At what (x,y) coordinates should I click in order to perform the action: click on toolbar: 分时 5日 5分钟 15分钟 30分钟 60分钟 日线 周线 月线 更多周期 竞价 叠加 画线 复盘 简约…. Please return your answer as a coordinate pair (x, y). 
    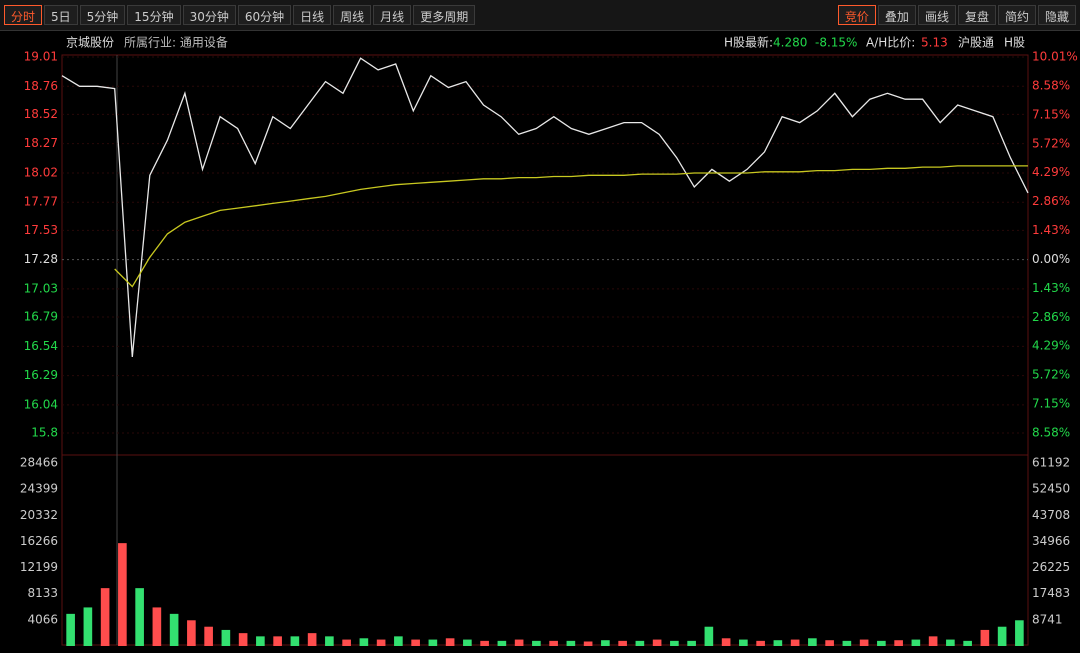
    Looking at the image, I should click on (540, 15).